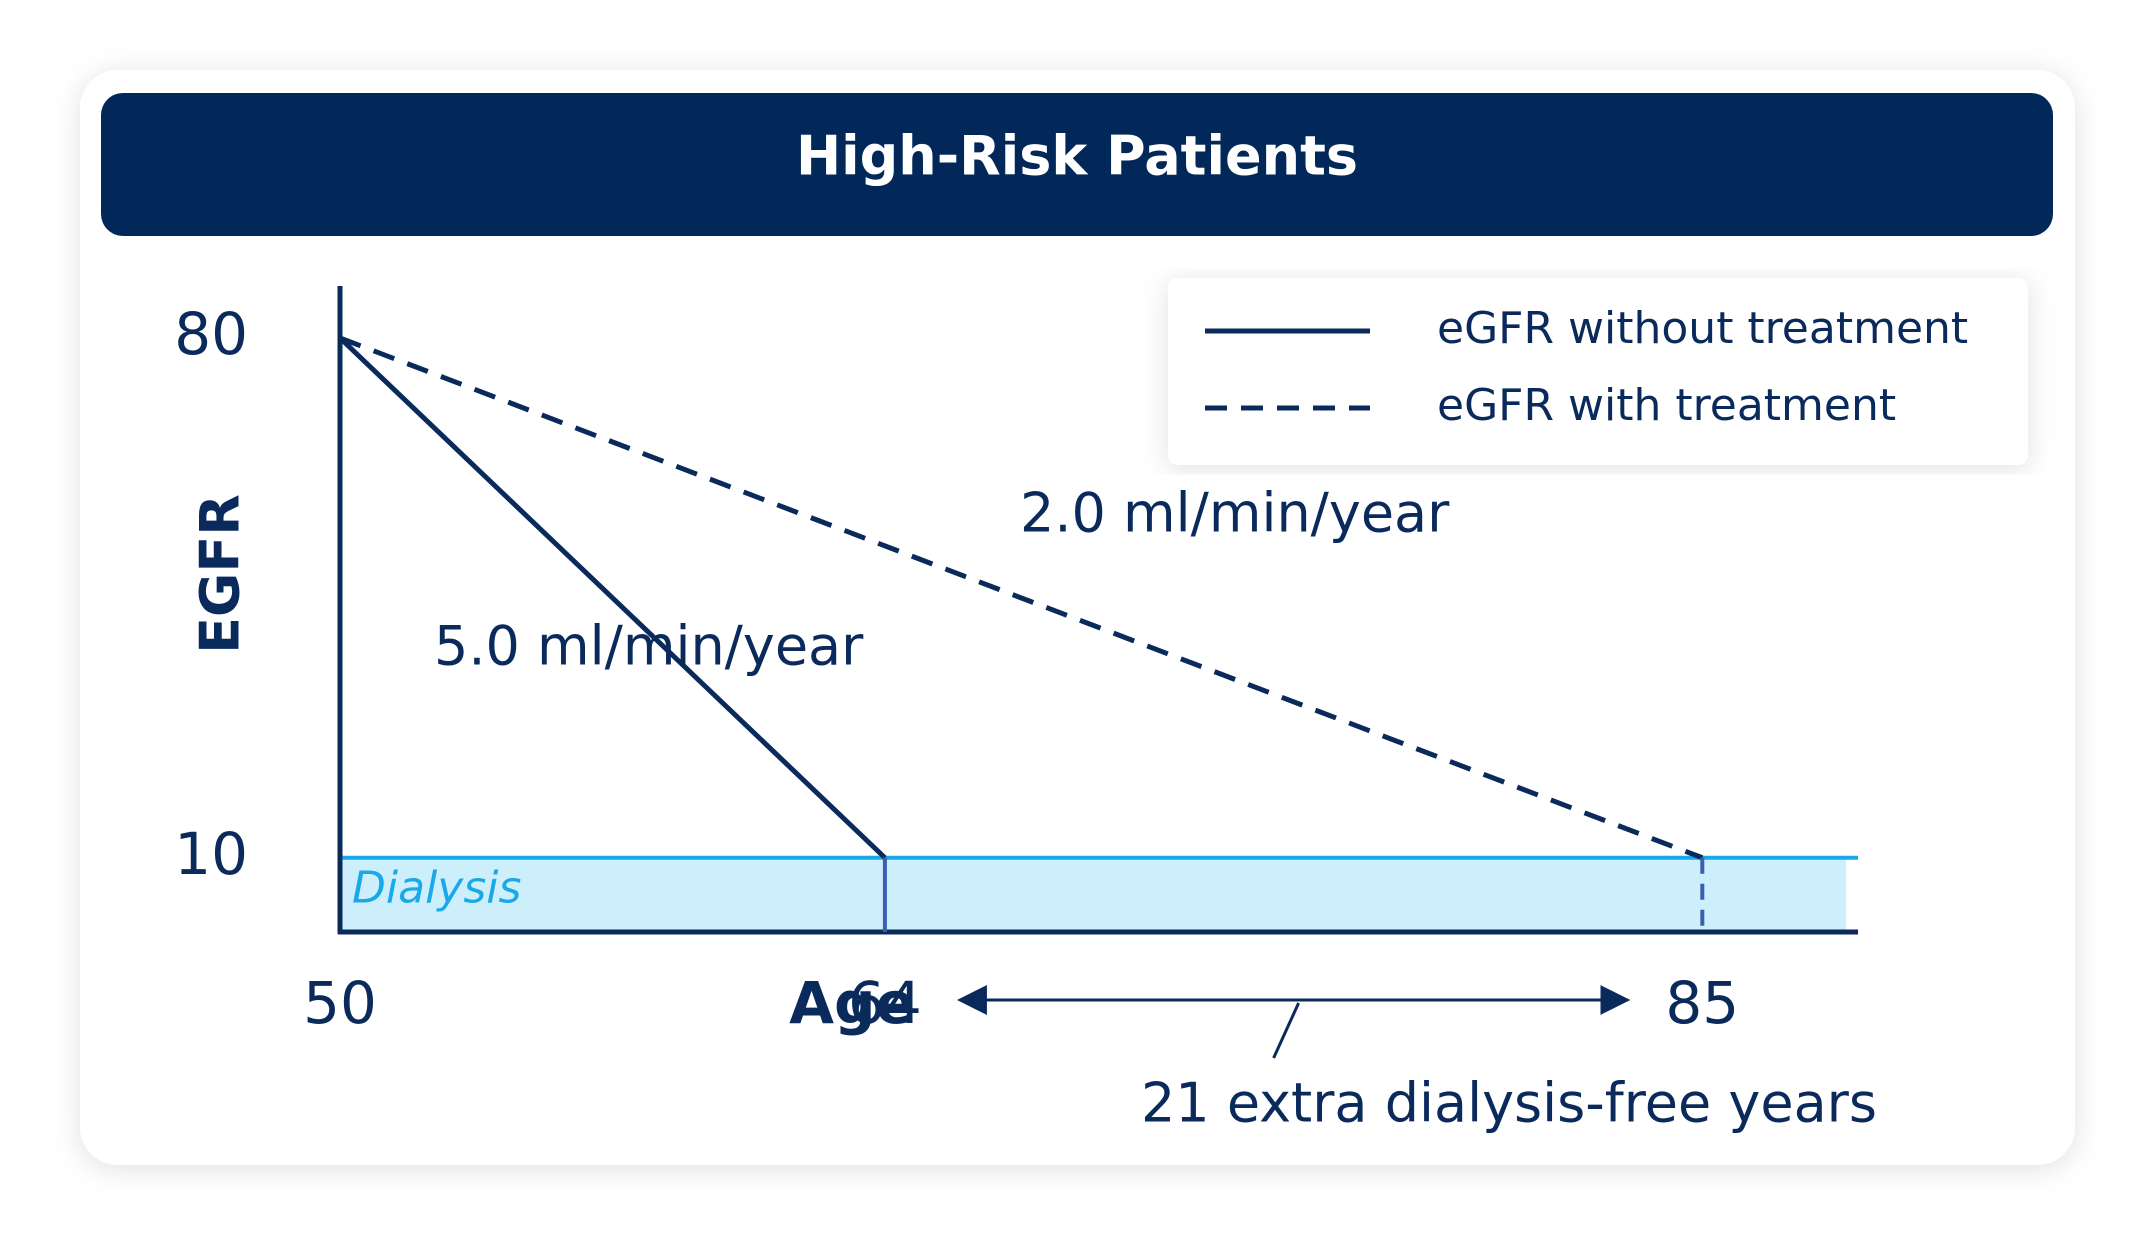 The height and width of the screenshot is (1237, 2155). Describe the element at coordinates (211, 854) in the screenshot. I see `y-tick-label: 10` at that location.